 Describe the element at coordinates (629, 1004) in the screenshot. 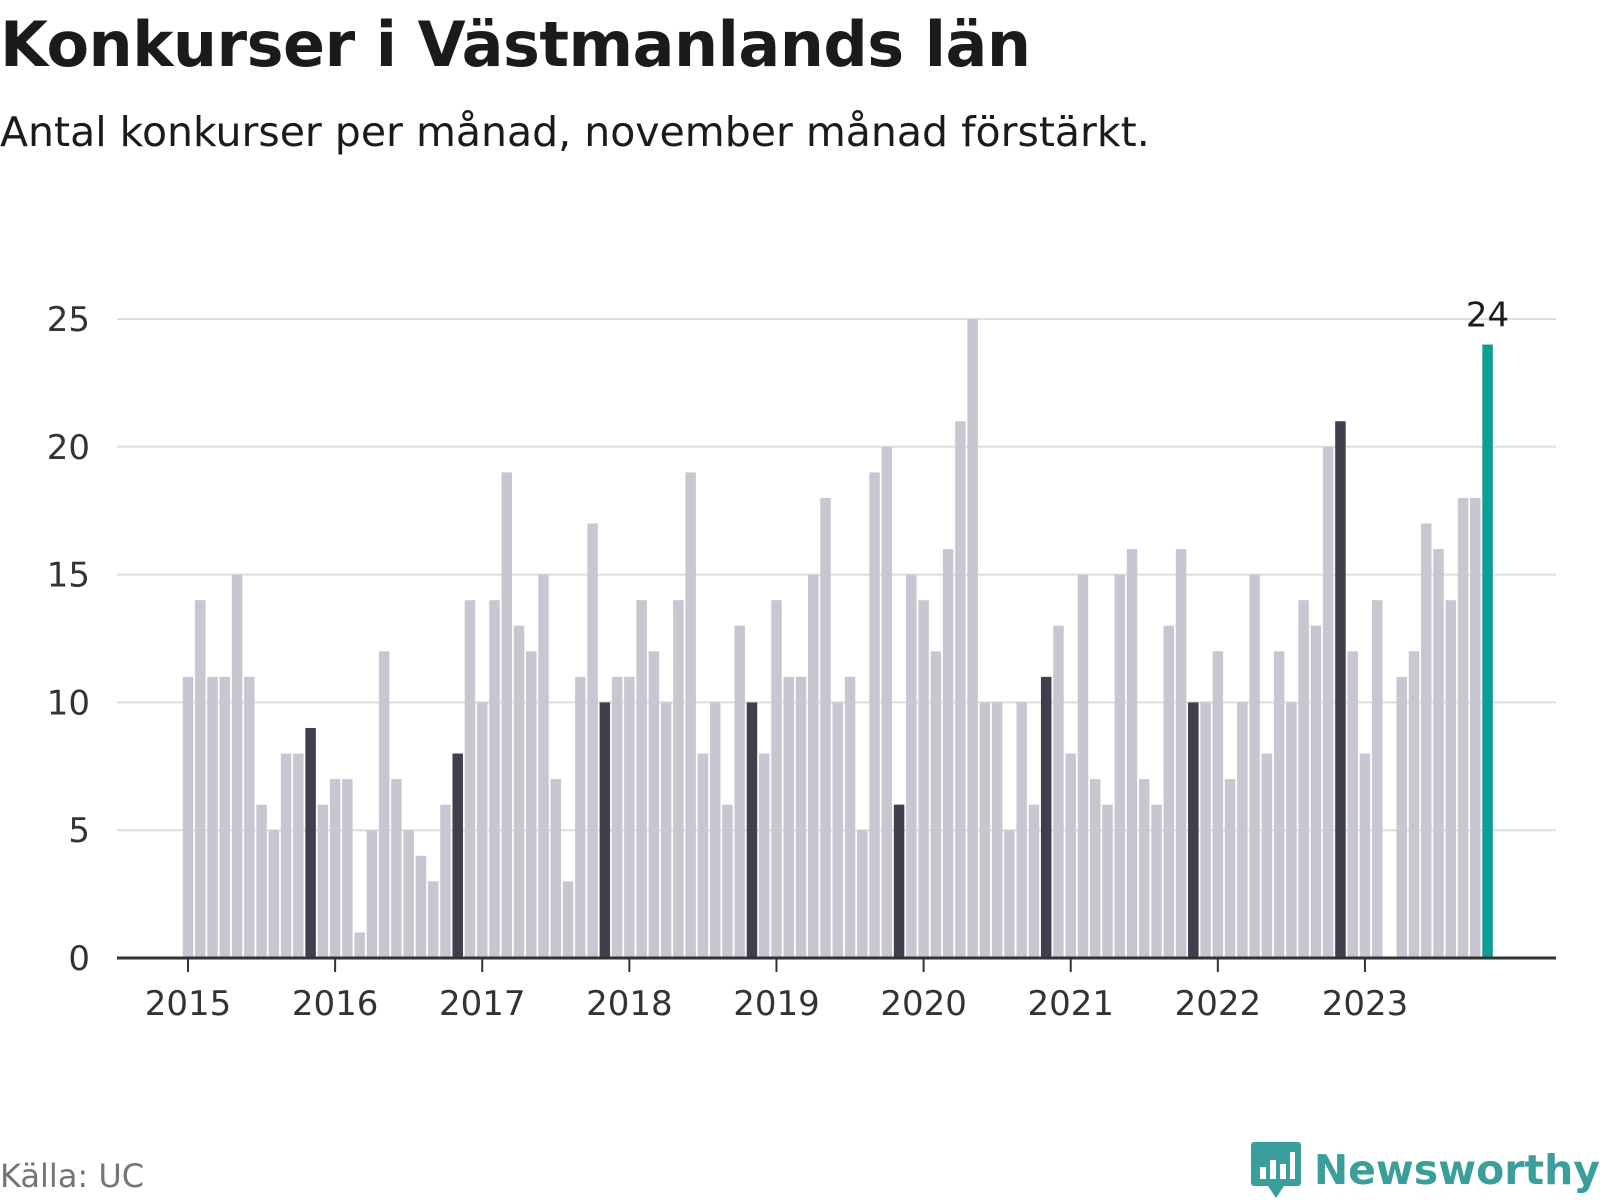

I see `x-tick-label: 2018` at that location.